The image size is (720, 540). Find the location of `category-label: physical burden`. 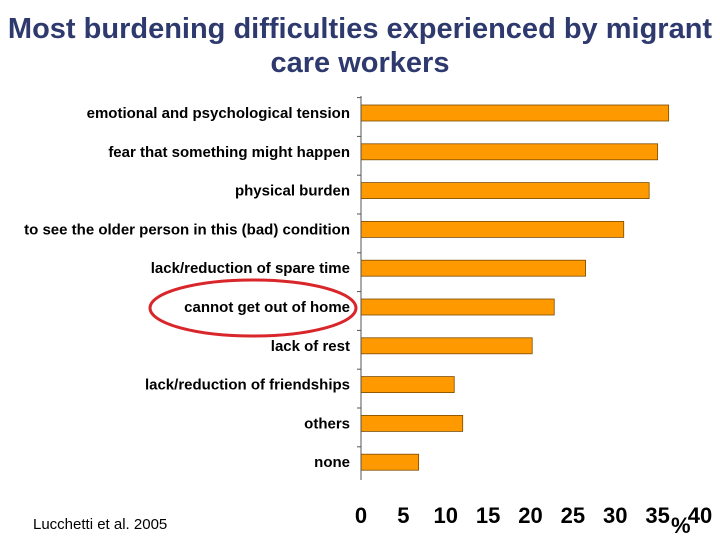

category-label: physical burden is located at coordinates (292, 191).